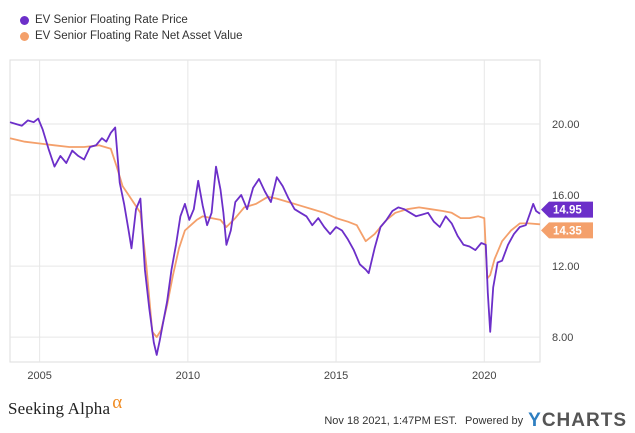 This screenshot has height=433, width=635. What do you see at coordinates (117, 402) in the screenshot?
I see `alpha-icon: α` at bounding box center [117, 402].